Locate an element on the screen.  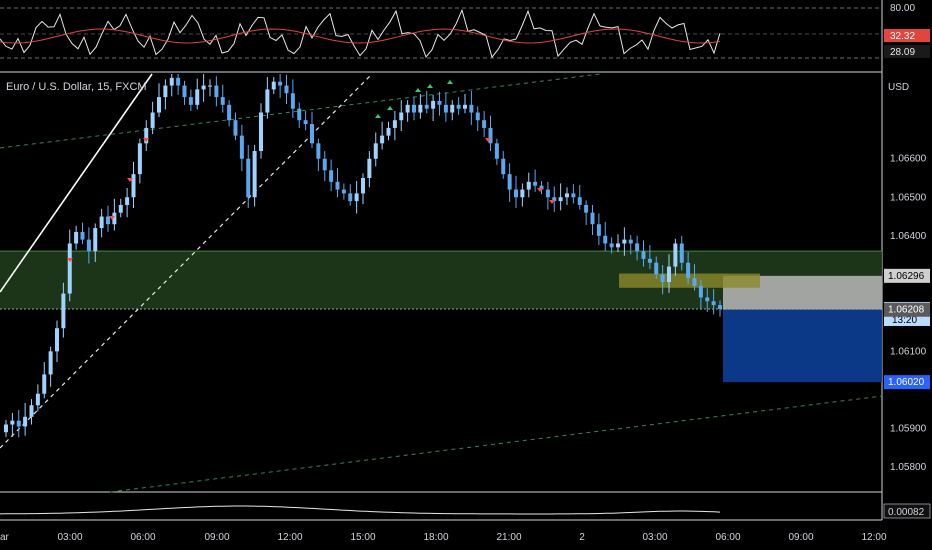
green-dashed-channel-bottom is located at coordinates (496, 444).